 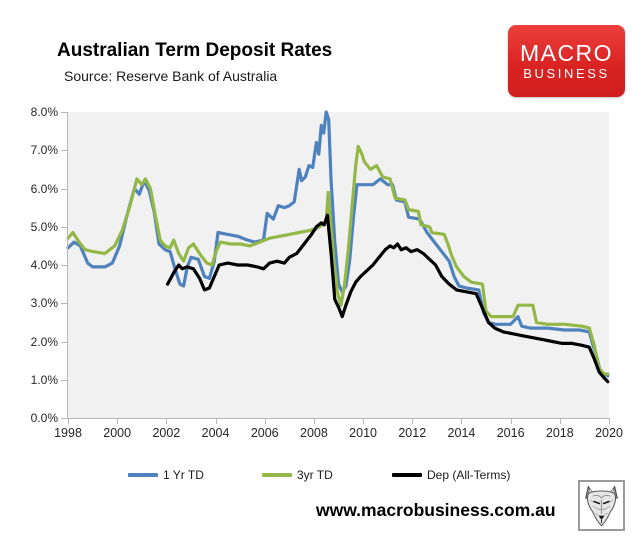 I want to click on logo-text-business: BUSINESS, so click(x=566, y=73).